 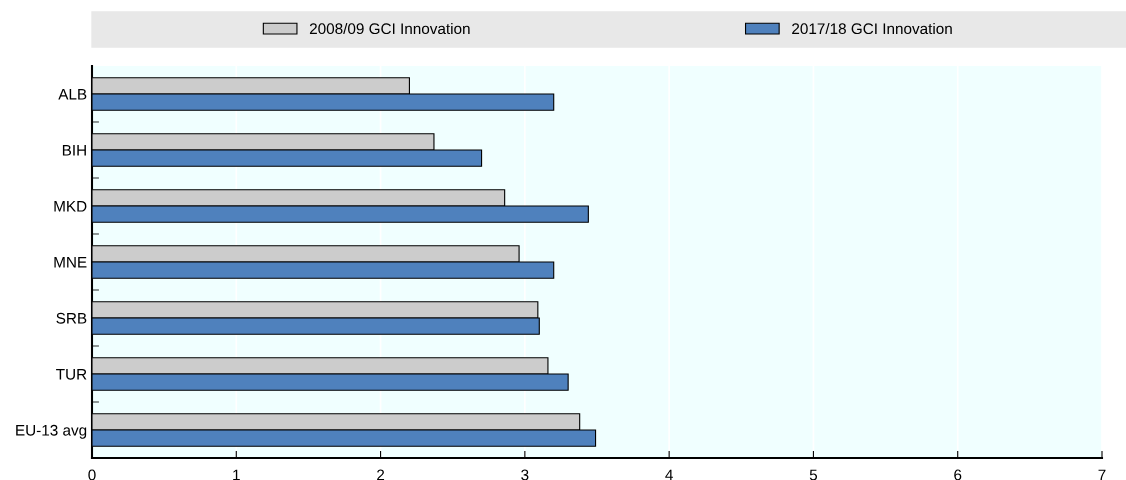 I want to click on x-tick-label: 2, so click(x=381, y=474).